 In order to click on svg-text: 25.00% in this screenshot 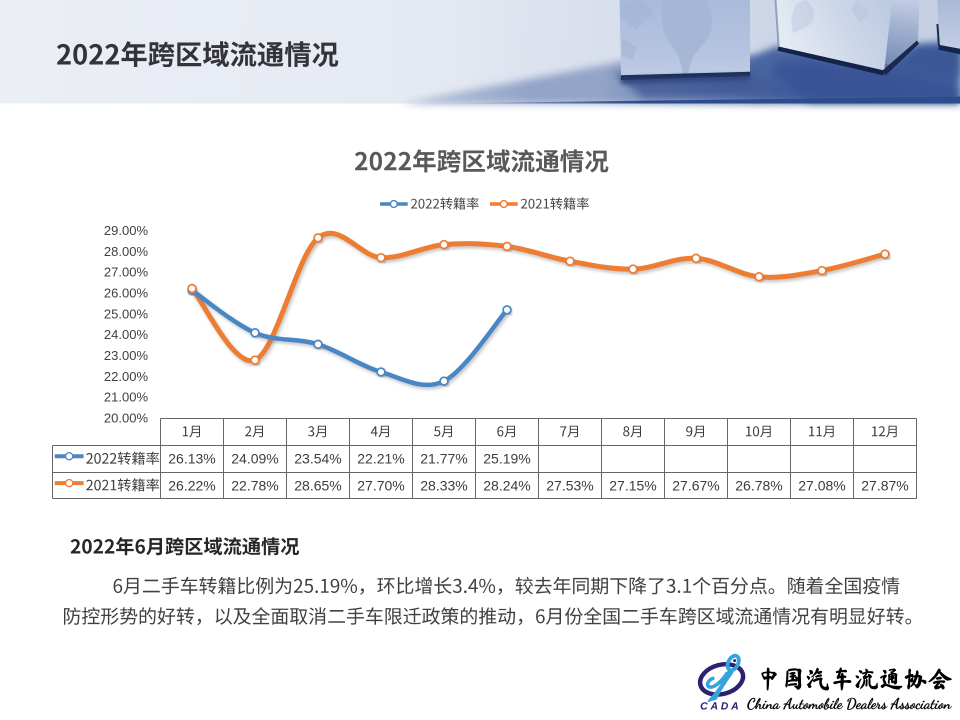, I will do `click(126, 313)`.